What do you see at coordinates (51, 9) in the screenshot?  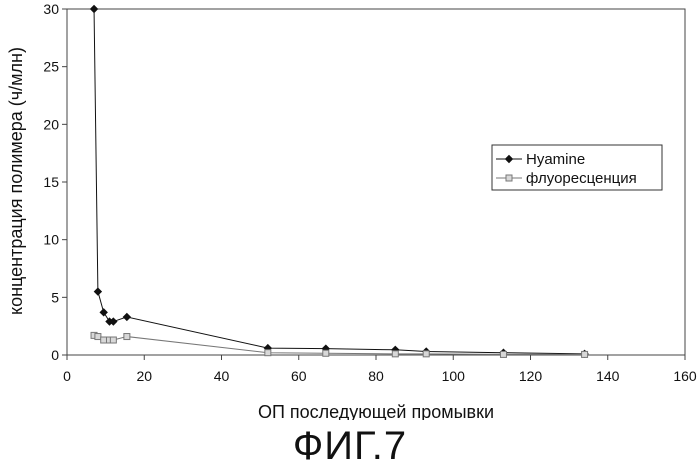 I see `y-tick-label: 30` at bounding box center [51, 9].